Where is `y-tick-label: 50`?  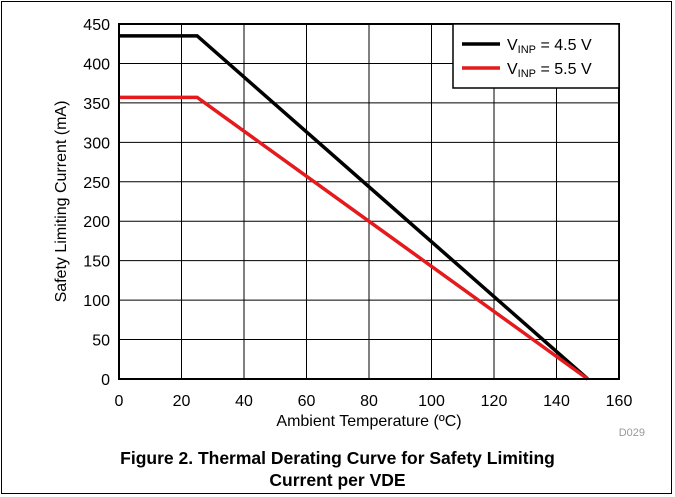 y-tick-label: 50 is located at coordinates (101, 341).